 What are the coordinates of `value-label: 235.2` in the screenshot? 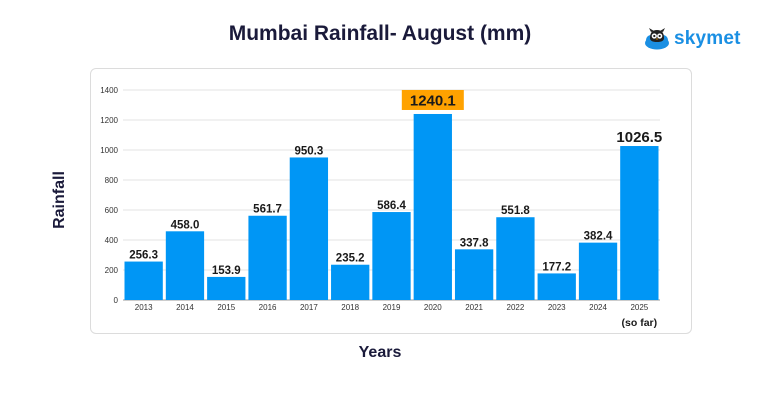 It's located at (350, 259).